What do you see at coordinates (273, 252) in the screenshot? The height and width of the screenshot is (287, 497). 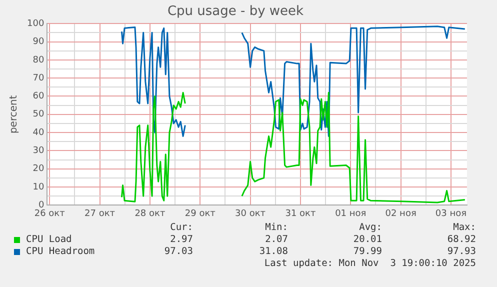 I see `text: 31.08` at bounding box center [273, 252].